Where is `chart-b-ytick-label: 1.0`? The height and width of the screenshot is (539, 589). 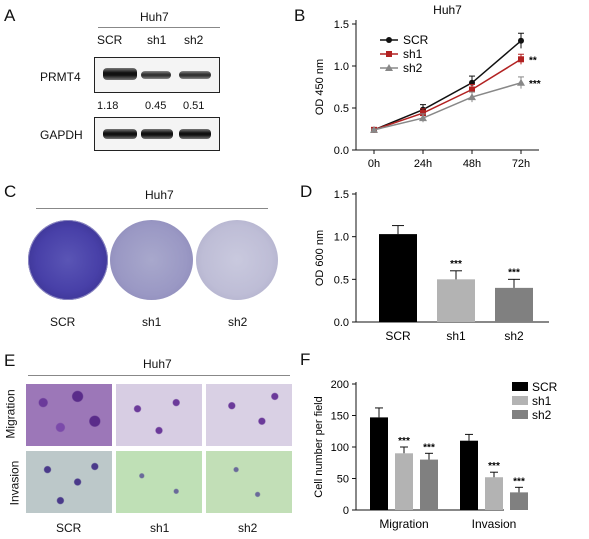
chart-b-ytick-label: 1.0 is located at coordinates (341, 67).